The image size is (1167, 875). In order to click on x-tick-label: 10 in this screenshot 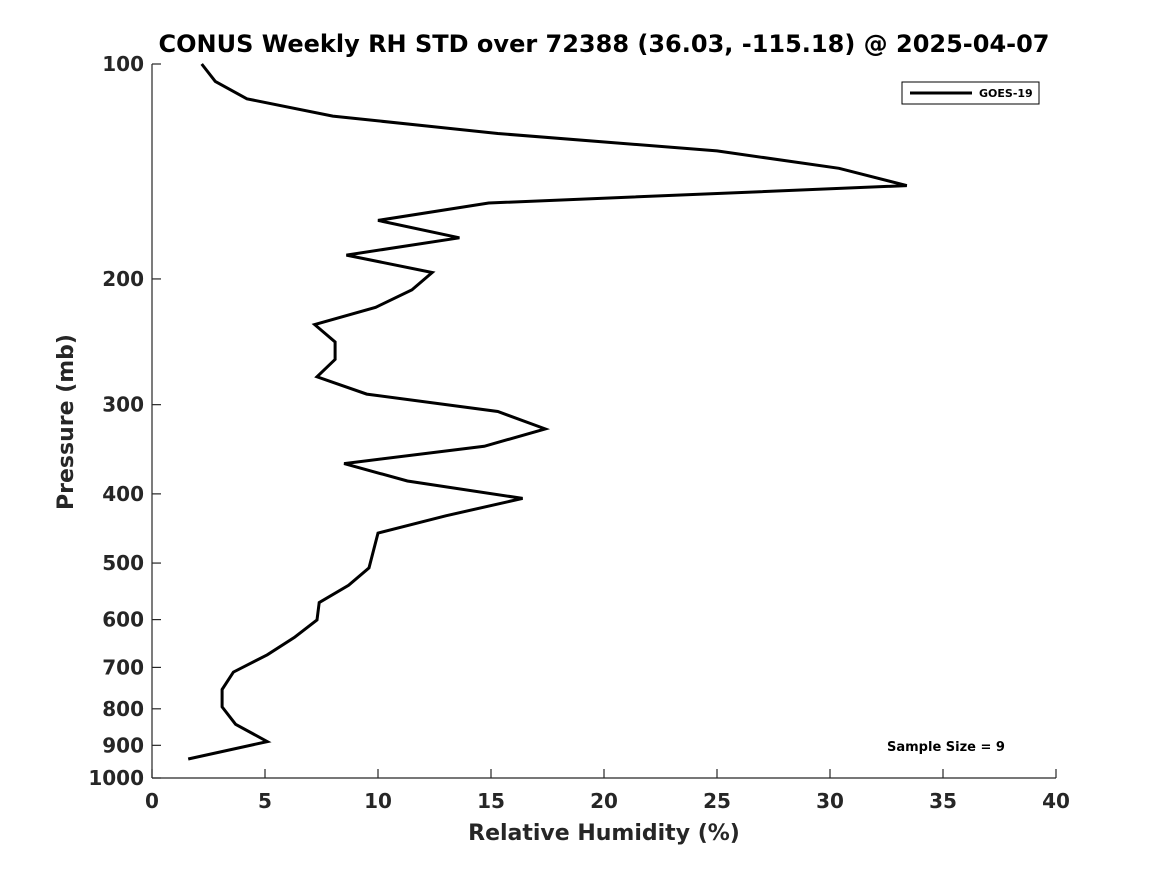, I will do `click(378, 801)`.